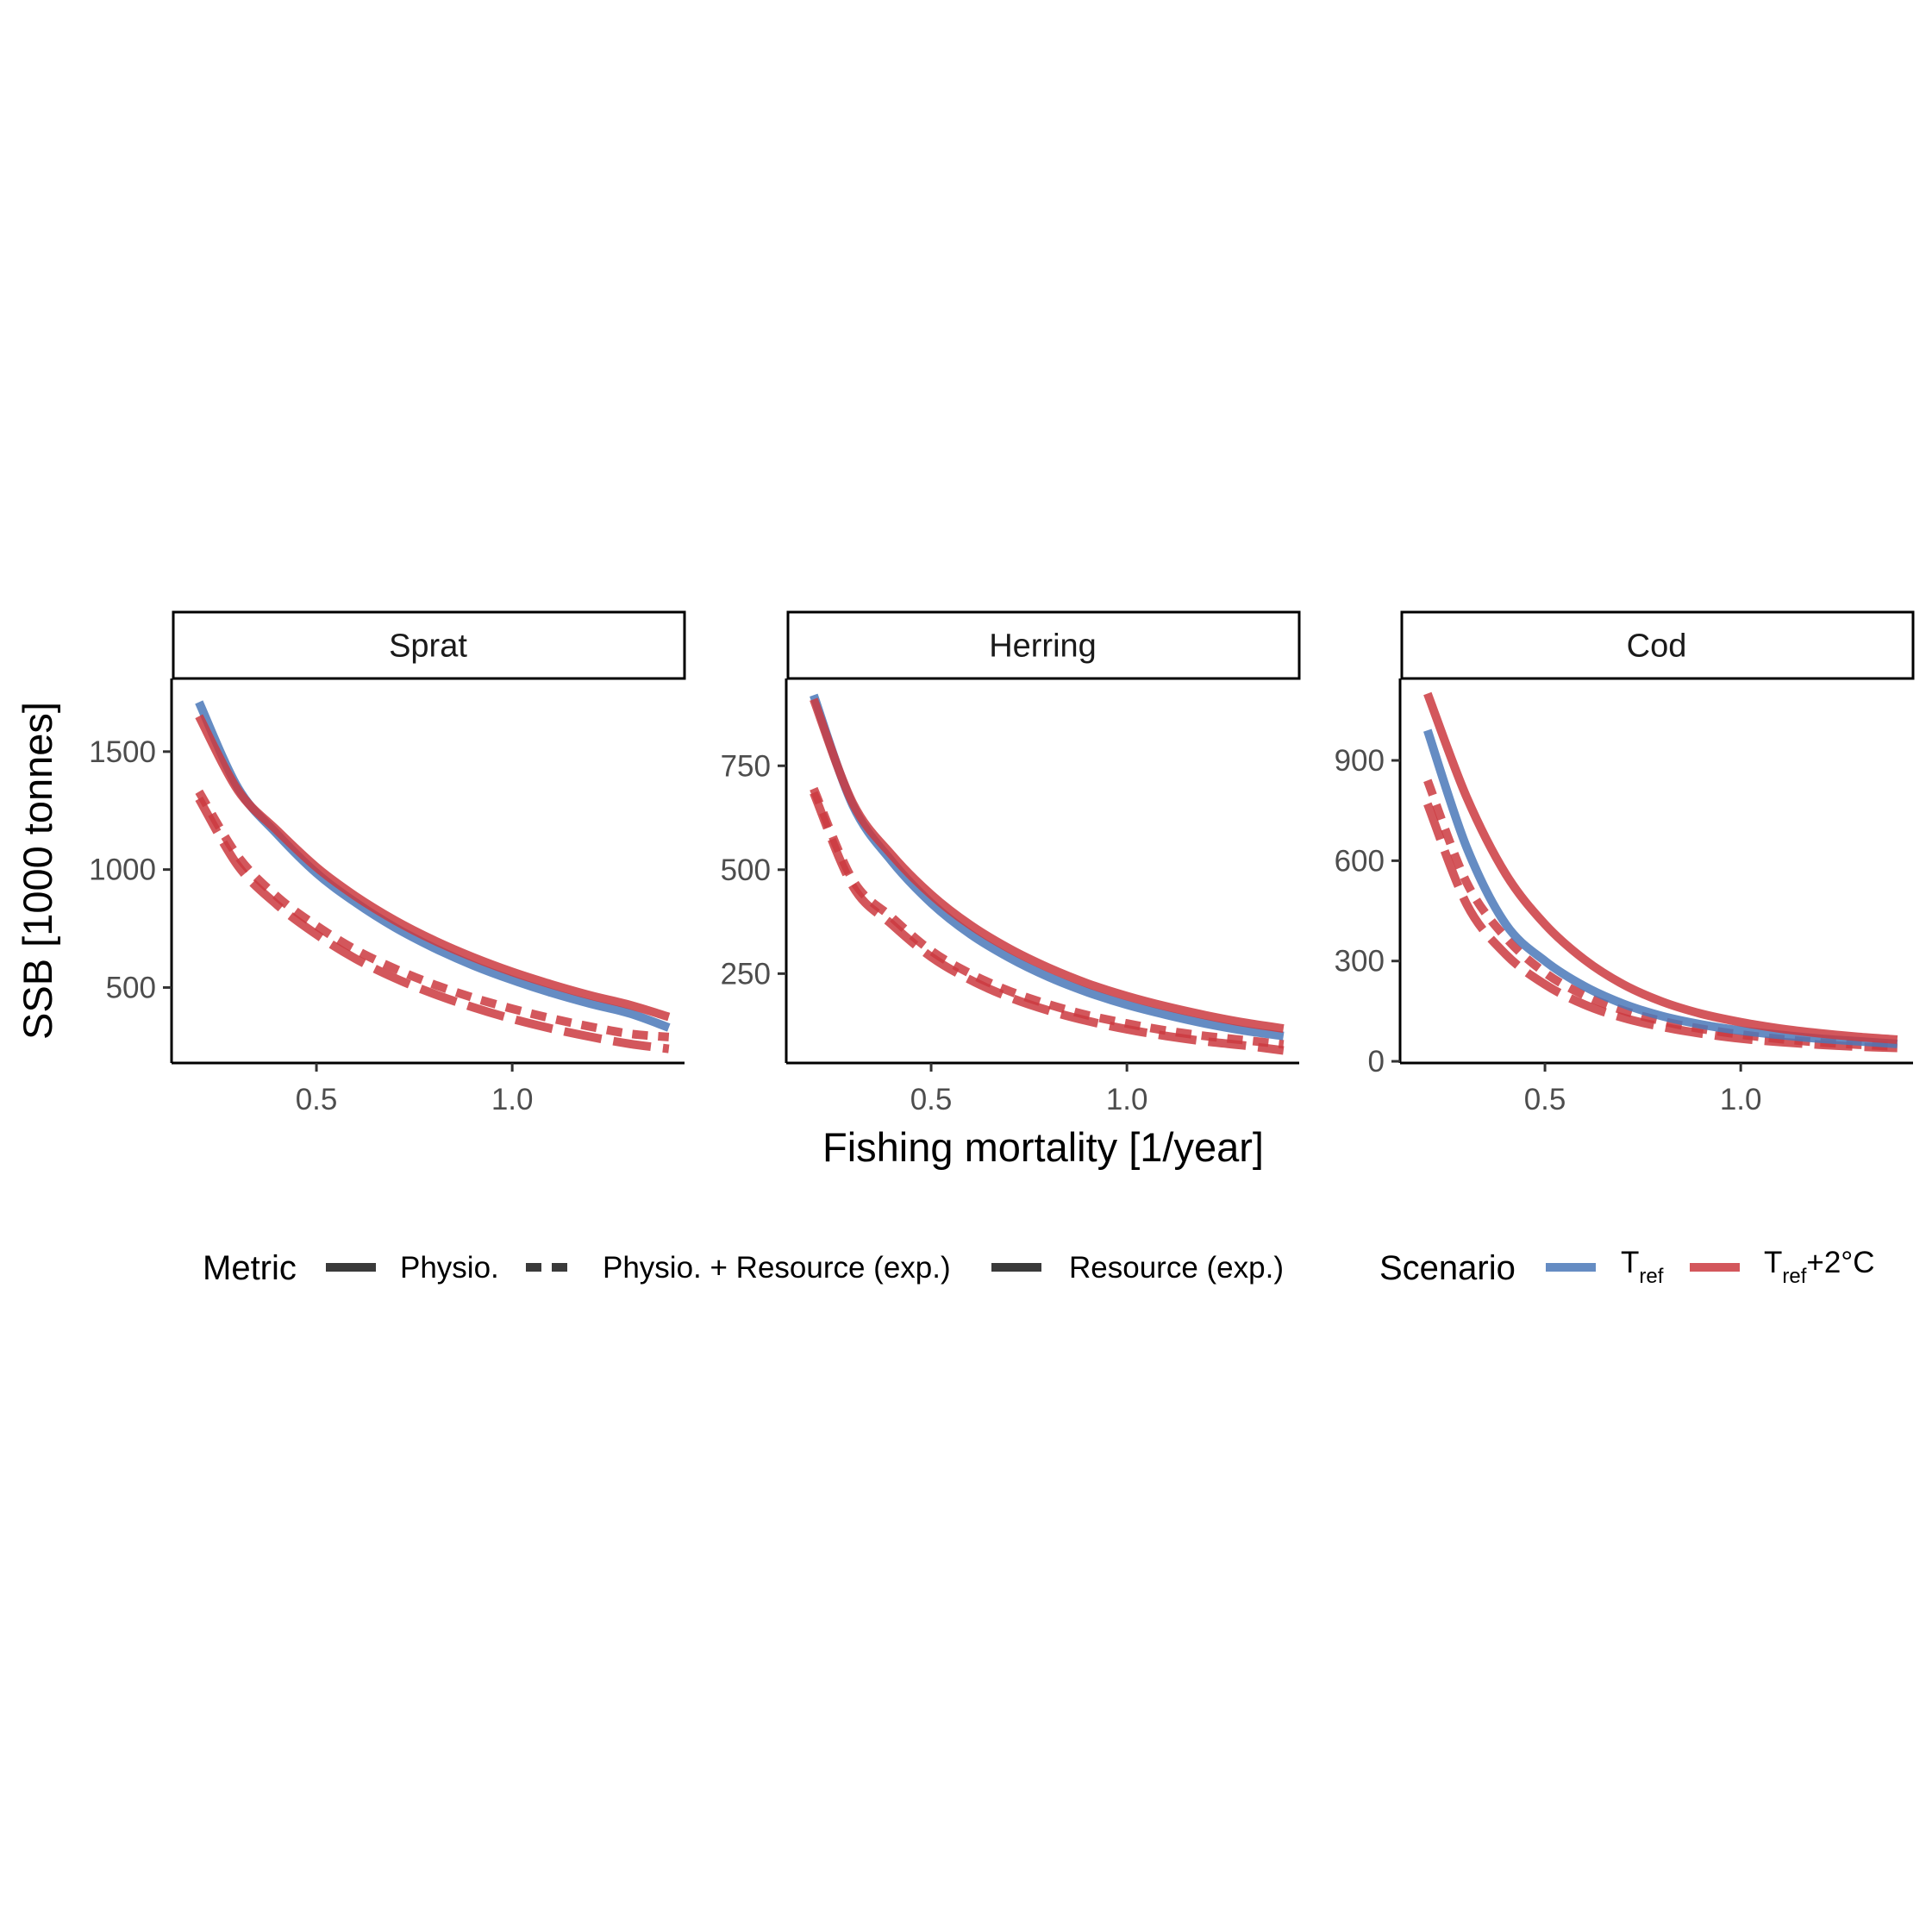  Describe the element at coordinates (746, 974) in the screenshot. I see `y-tick-label: 250` at that location.